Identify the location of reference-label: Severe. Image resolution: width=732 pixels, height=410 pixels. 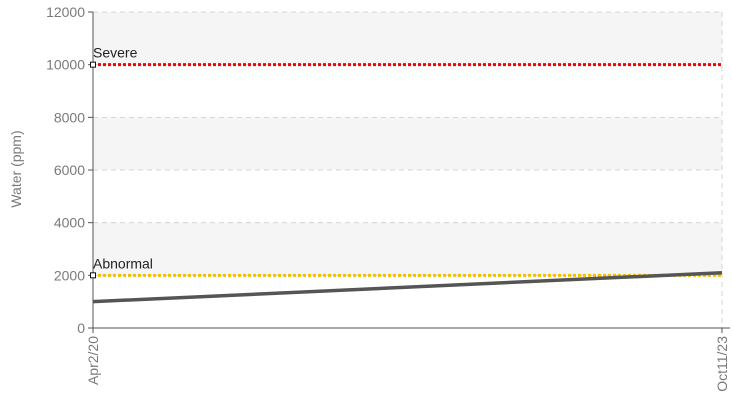
(115, 53).